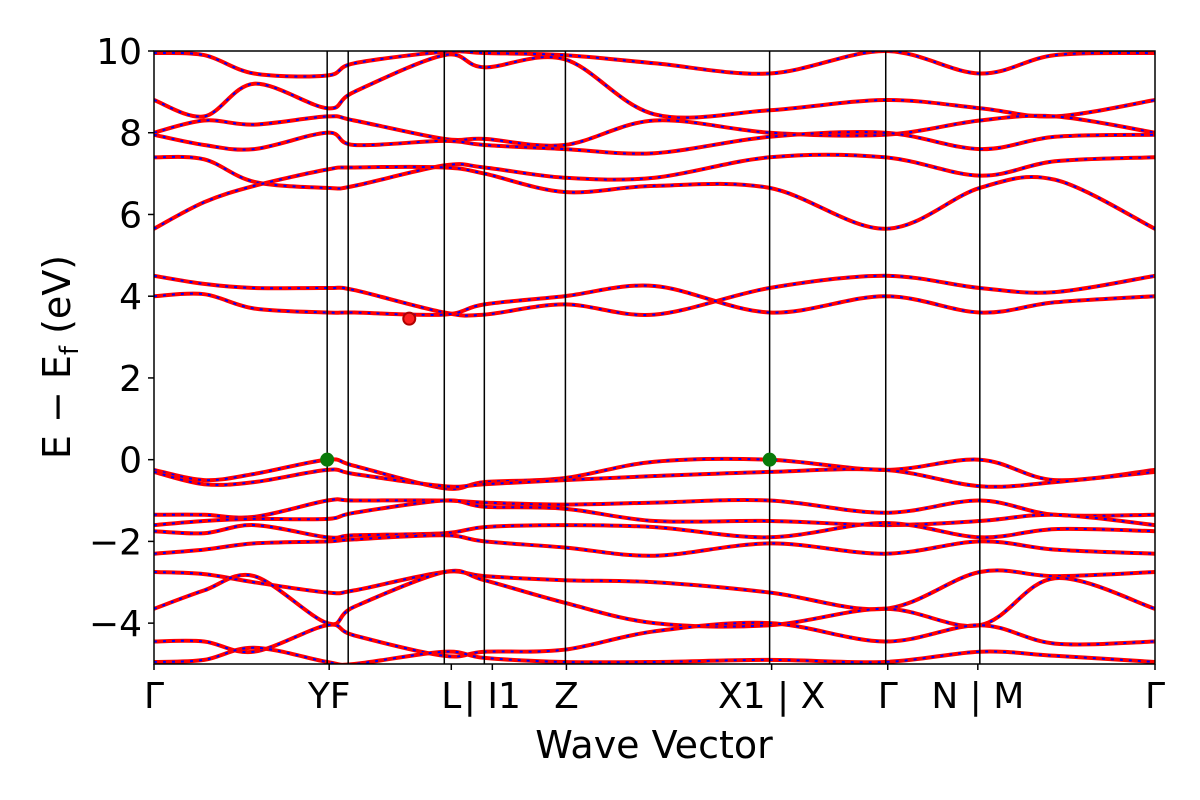 Image resolution: width=1200 pixels, height=800 pixels. What do you see at coordinates (548, 389) in the screenshot?
I see `extremum-markers` at bounding box center [548, 389].